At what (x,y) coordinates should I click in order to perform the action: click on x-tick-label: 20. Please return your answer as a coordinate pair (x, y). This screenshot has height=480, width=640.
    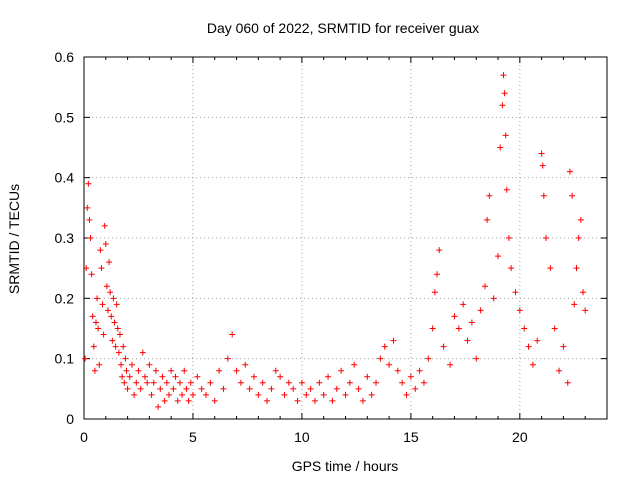
    Looking at the image, I should click on (520, 437).